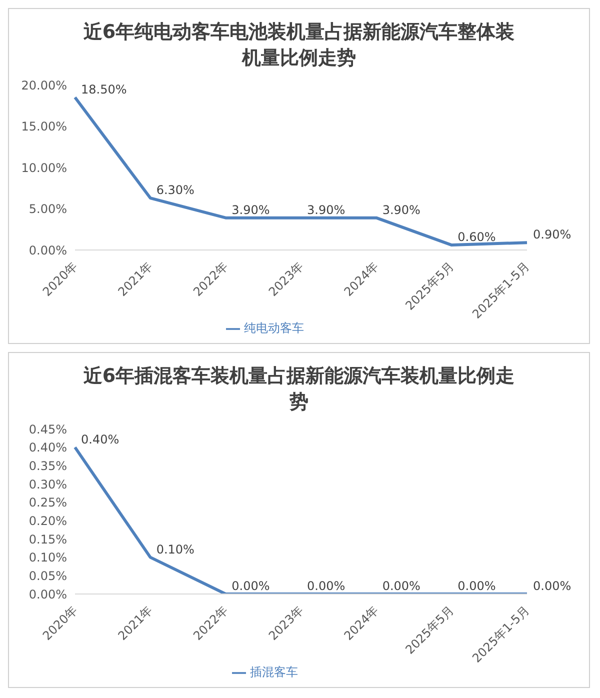 Image resolution: width=600 pixels, height=698 pixels. I want to click on data-label: 0.10%, so click(175, 549).